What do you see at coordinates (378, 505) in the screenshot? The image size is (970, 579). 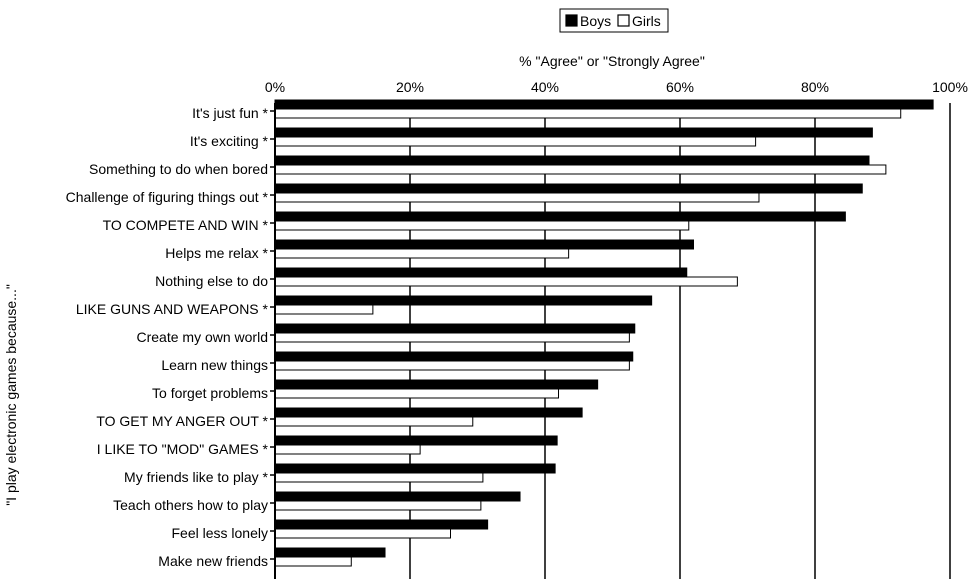 I see `bar-girls-teach-others-how-to-play` at bounding box center [378, 505].